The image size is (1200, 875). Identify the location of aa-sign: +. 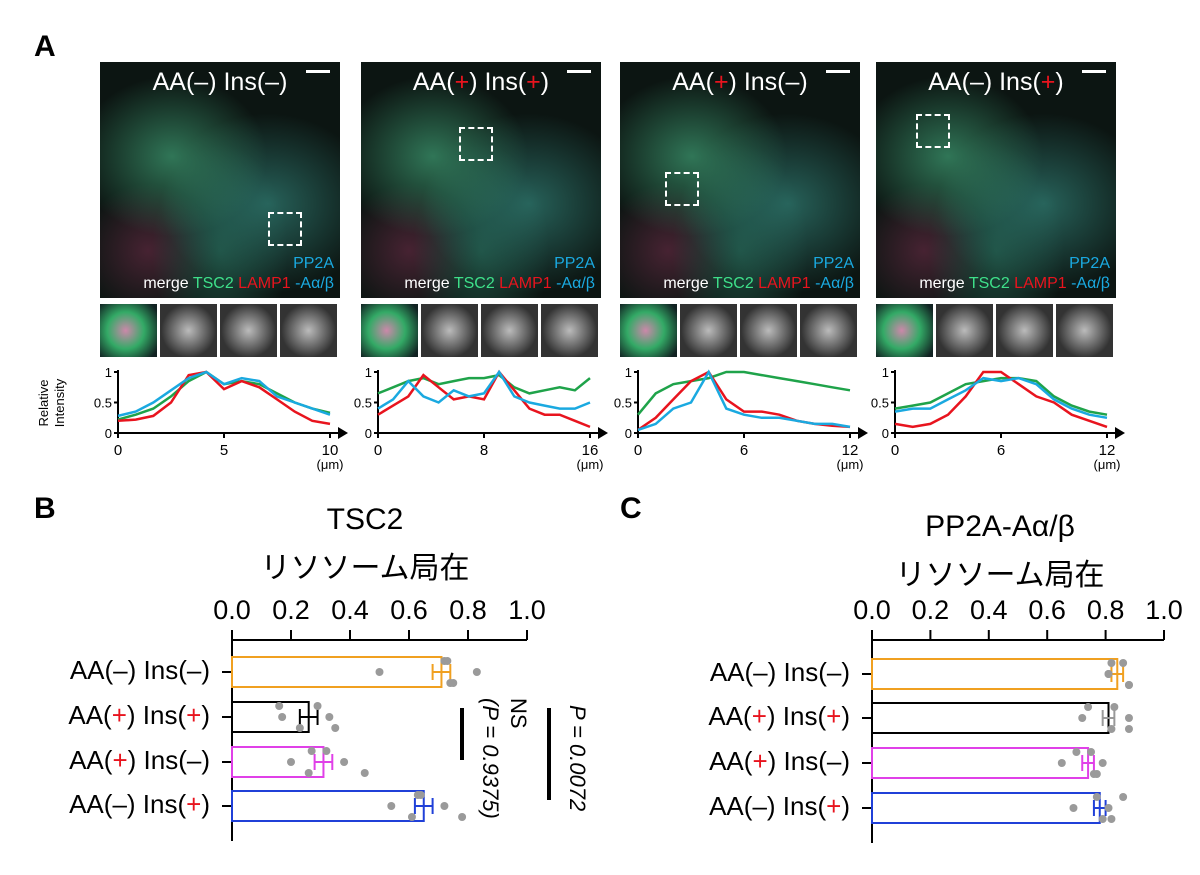
(120, 760).